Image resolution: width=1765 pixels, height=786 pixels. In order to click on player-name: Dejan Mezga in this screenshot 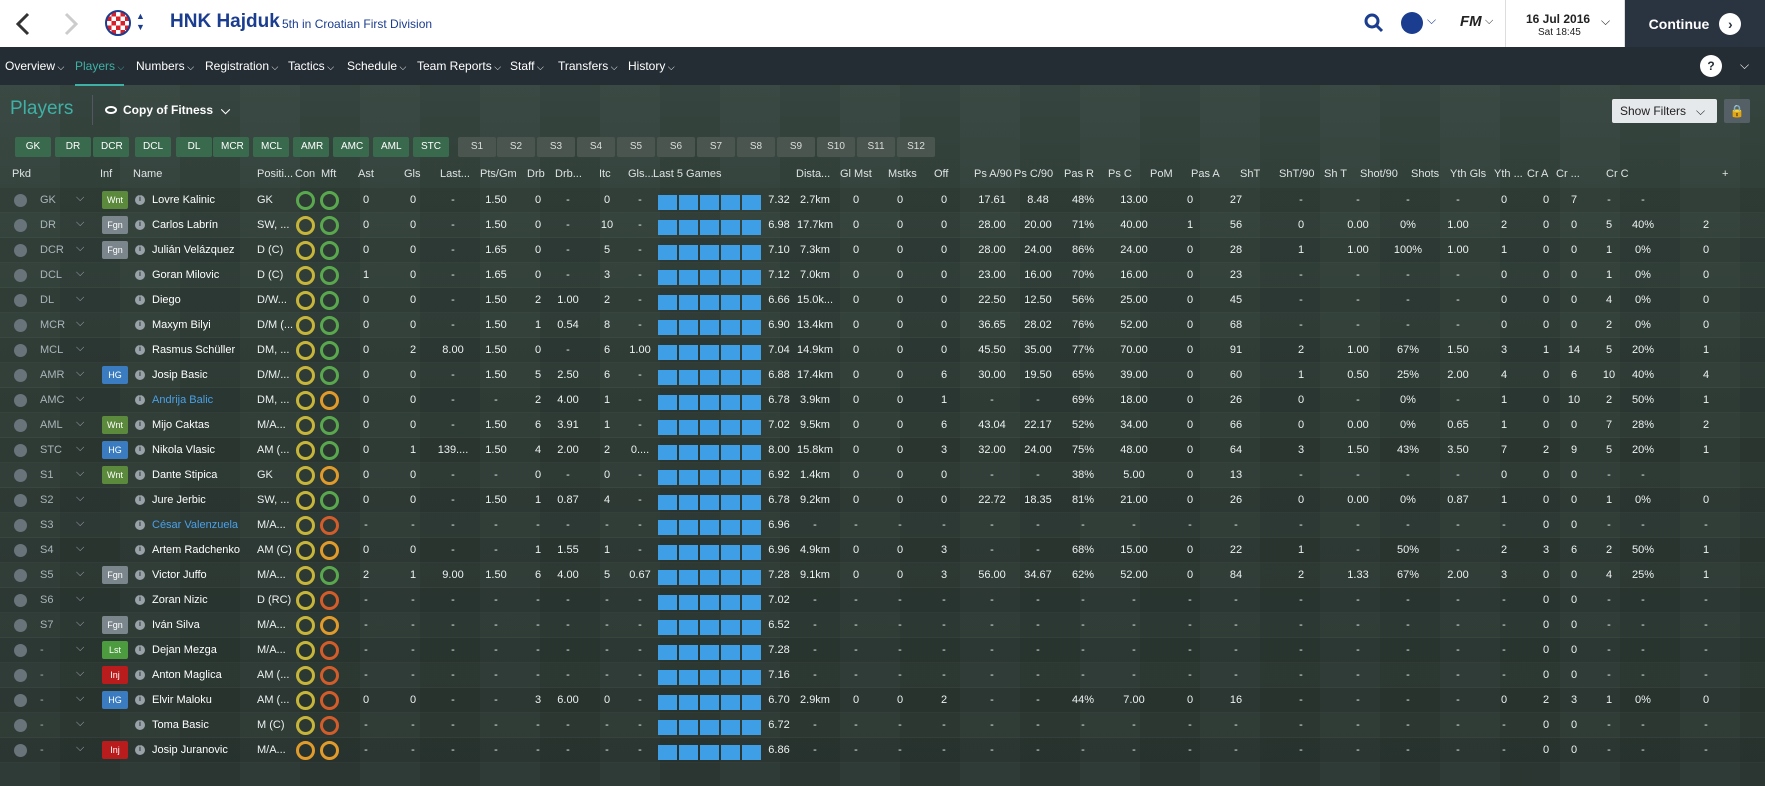, I will do `click(184, 650)`.